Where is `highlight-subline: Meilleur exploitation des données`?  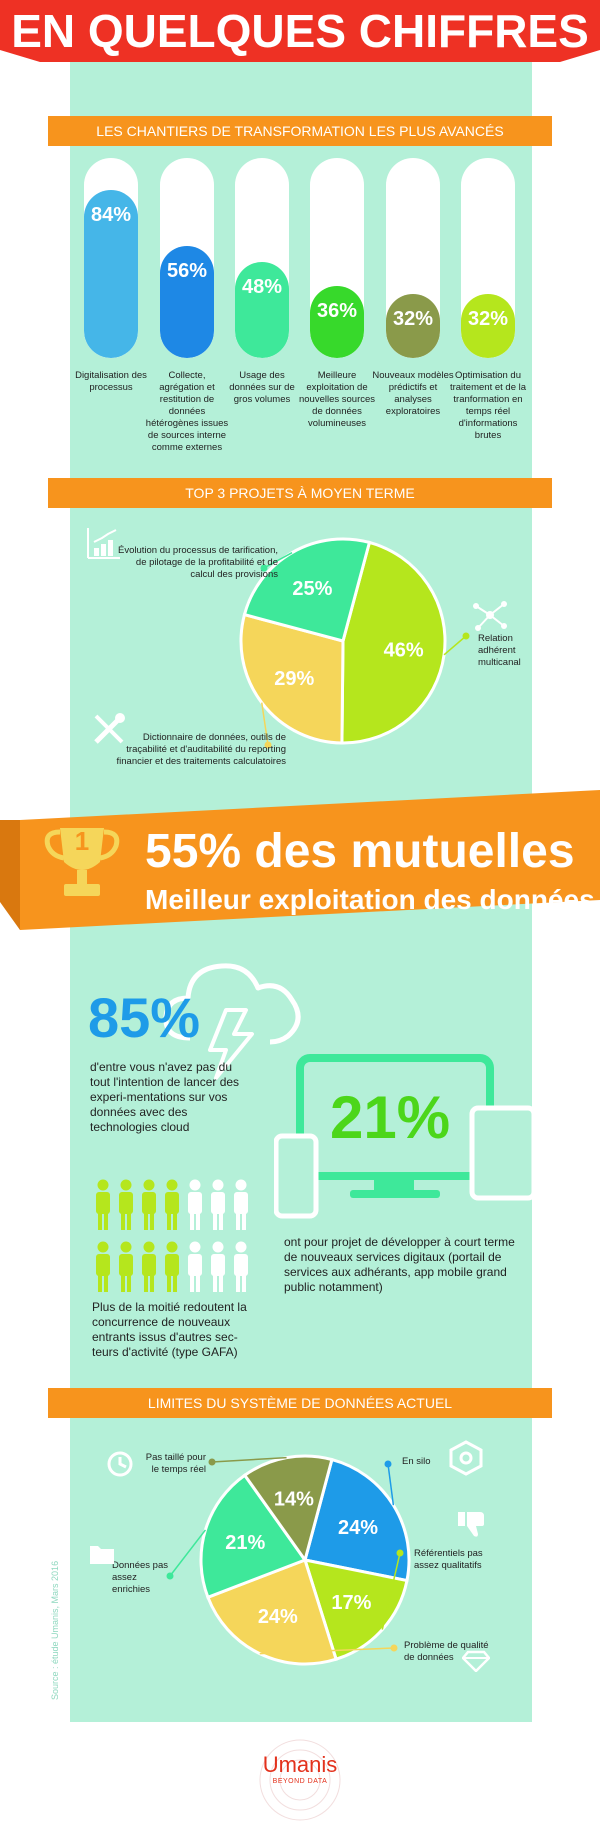 highlight-subline: Meilleur exploitation des données is located at coordinates (370, 899).